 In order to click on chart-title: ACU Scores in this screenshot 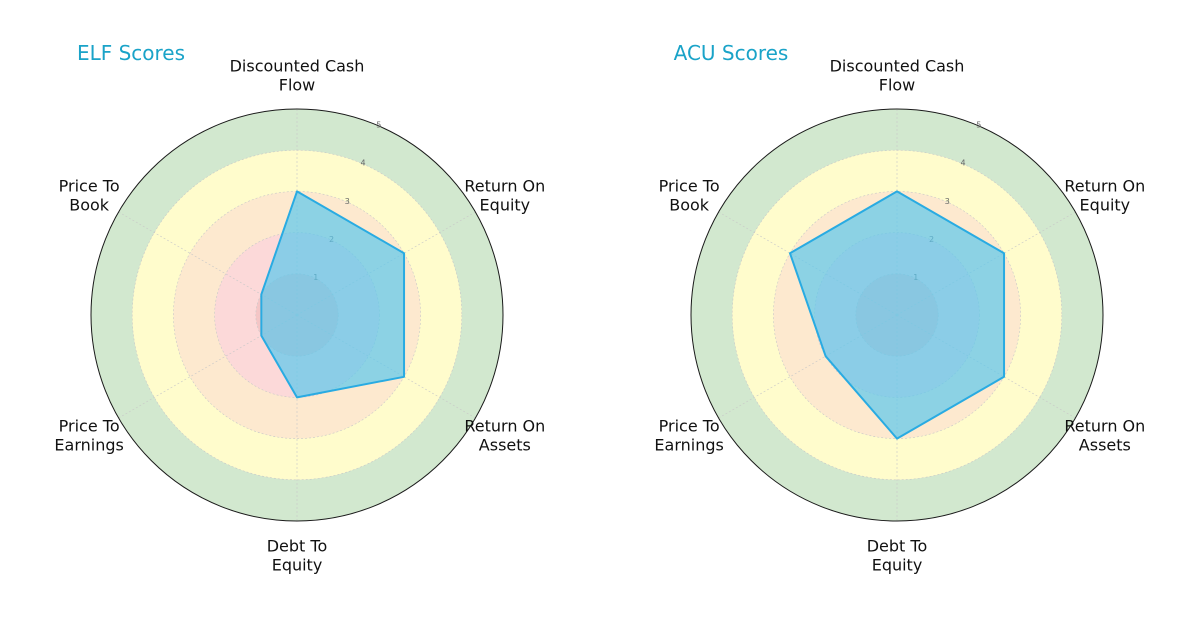, I will do `click(731, 53)`.